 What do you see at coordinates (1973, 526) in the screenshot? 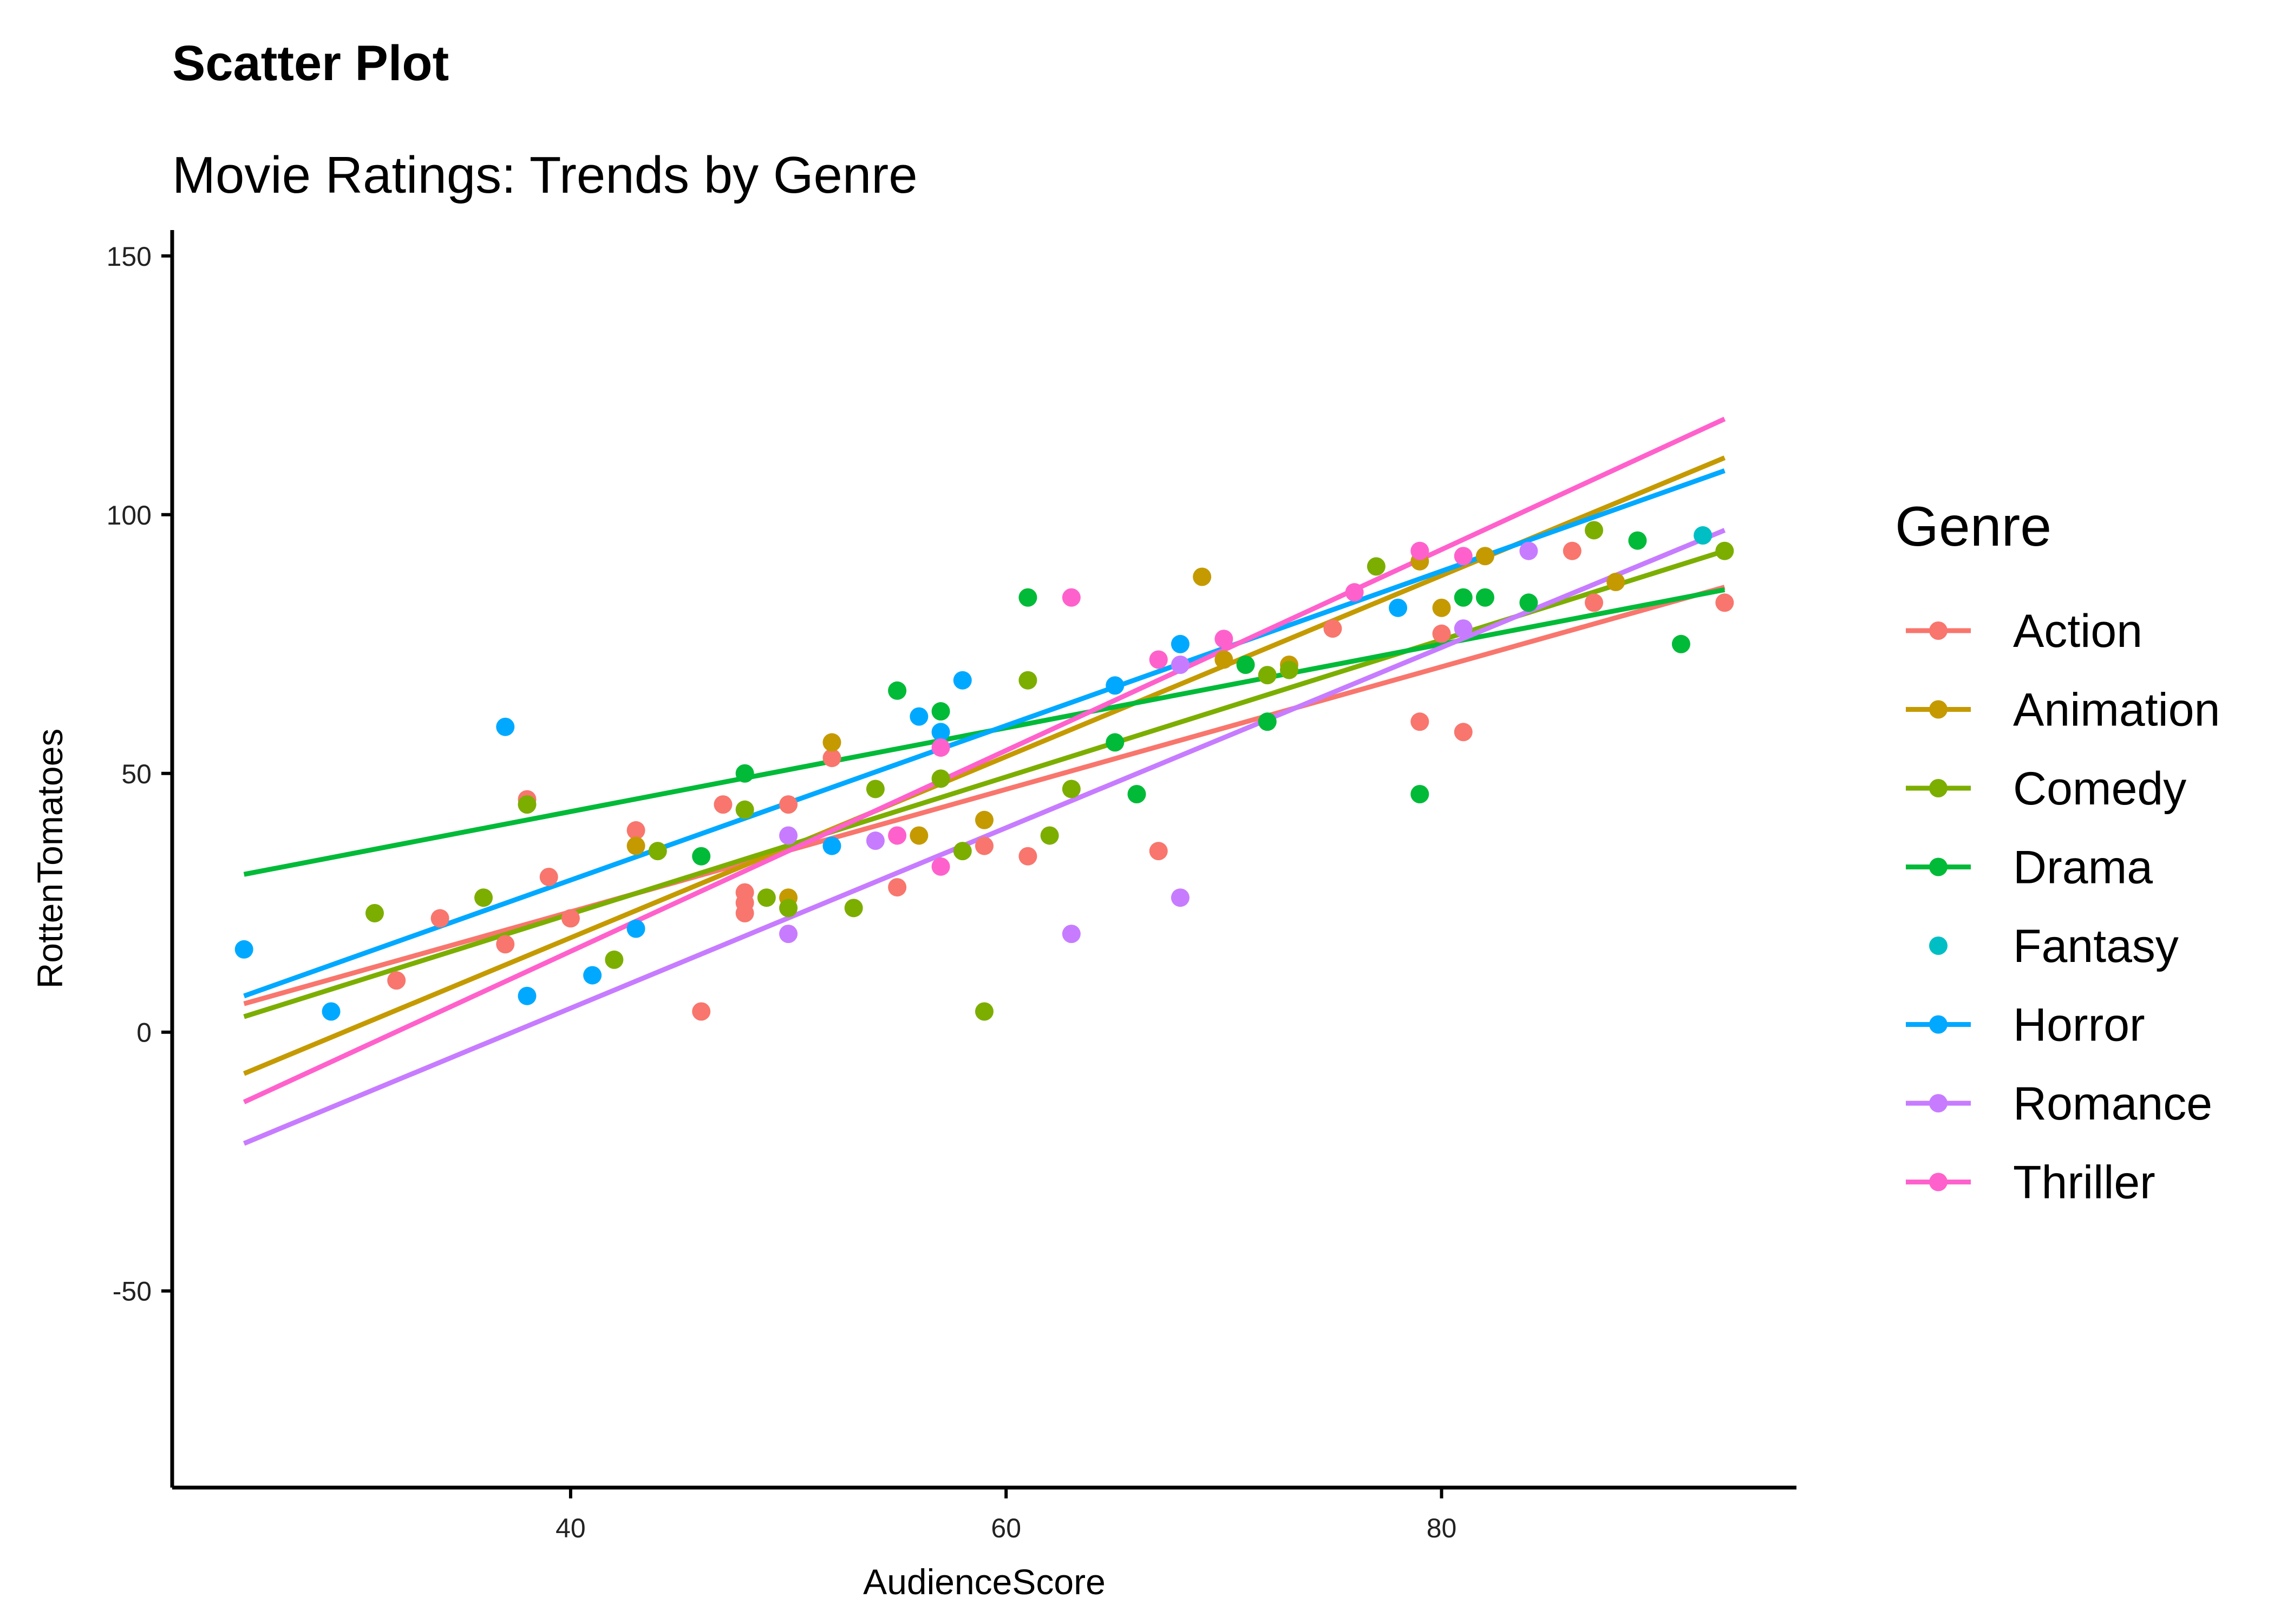
I see `legend-title: Genre` at bounding box center [1973, 526].